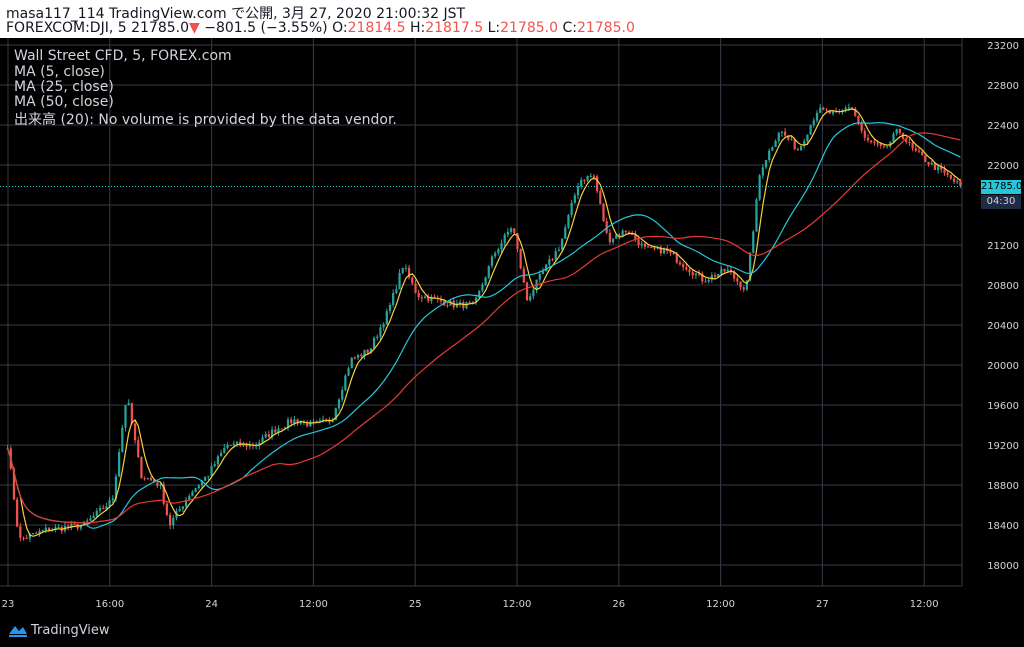 The image size is (1024, 647). What do you see at coordinates (517, 604) in the screenshot?
I see `x-tick-label: 12:00` at bounding box center [517, 604].